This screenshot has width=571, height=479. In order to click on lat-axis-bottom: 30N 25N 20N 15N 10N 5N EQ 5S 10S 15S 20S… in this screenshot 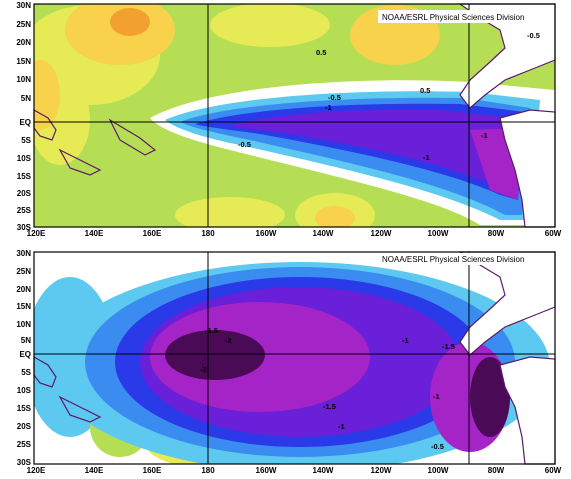, I will do `click(23, 358)`.